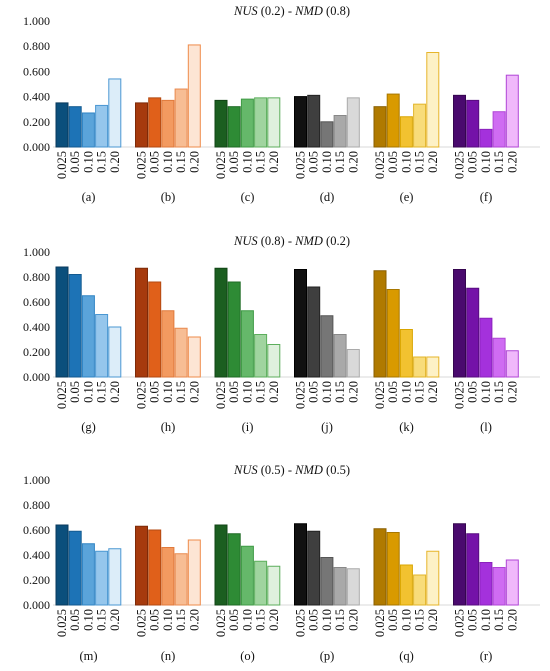 The height and width of the screenshot is (671, 550). I want to click on subplot-label: (j), so click(327, 427).